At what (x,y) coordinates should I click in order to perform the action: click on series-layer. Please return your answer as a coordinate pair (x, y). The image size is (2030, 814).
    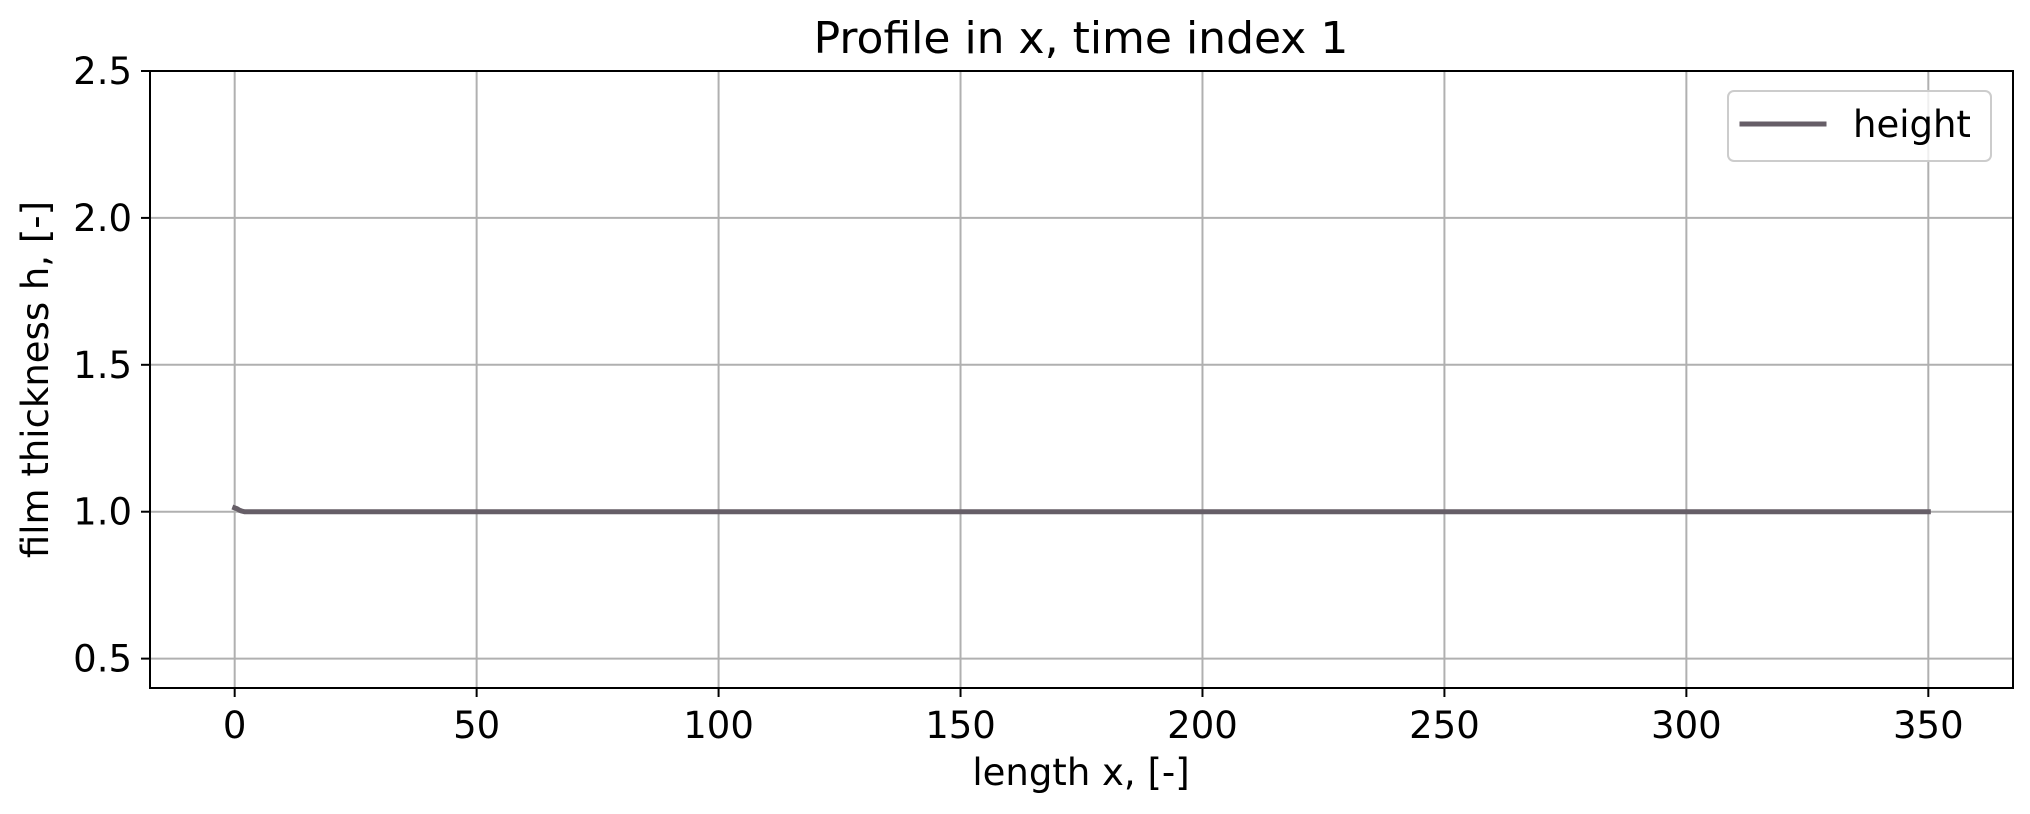
    Looking at the image, I should click on (1081, 509).